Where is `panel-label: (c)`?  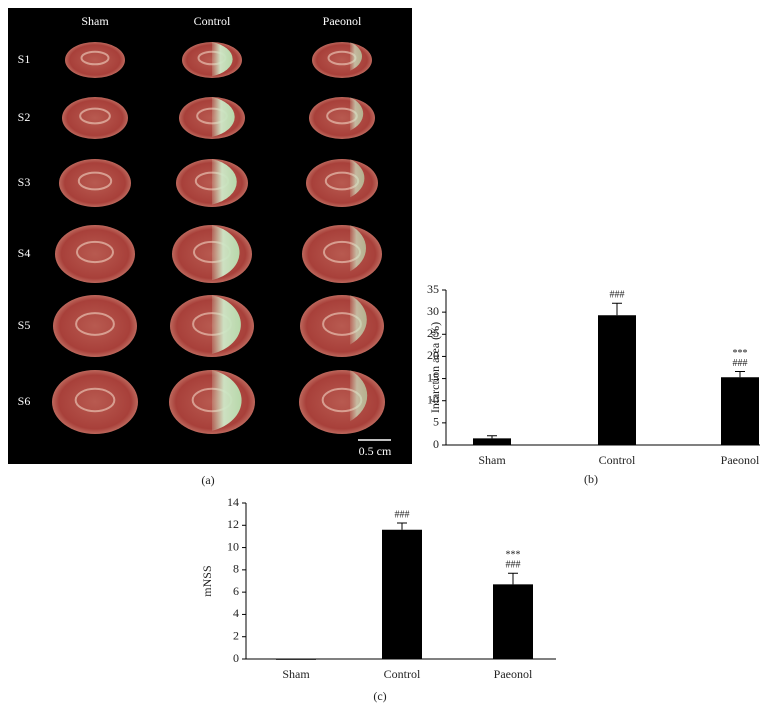
panel-label: (c) is located at coordinates (379, 696).